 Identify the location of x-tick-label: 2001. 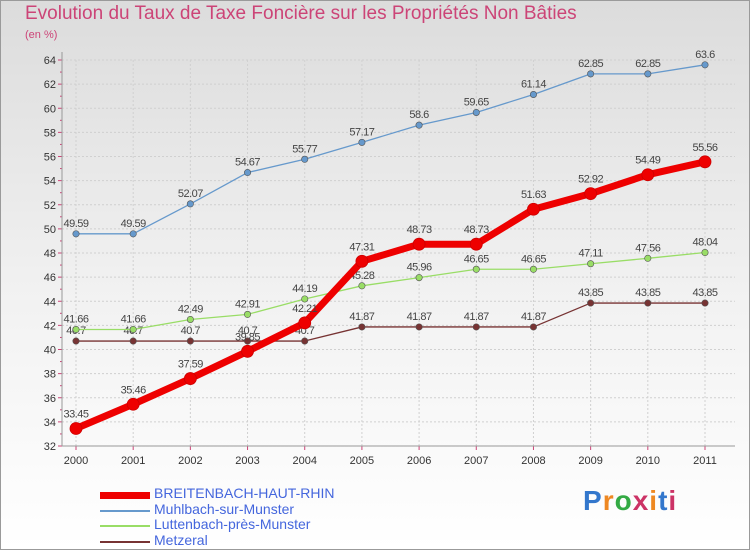
(133, 461).